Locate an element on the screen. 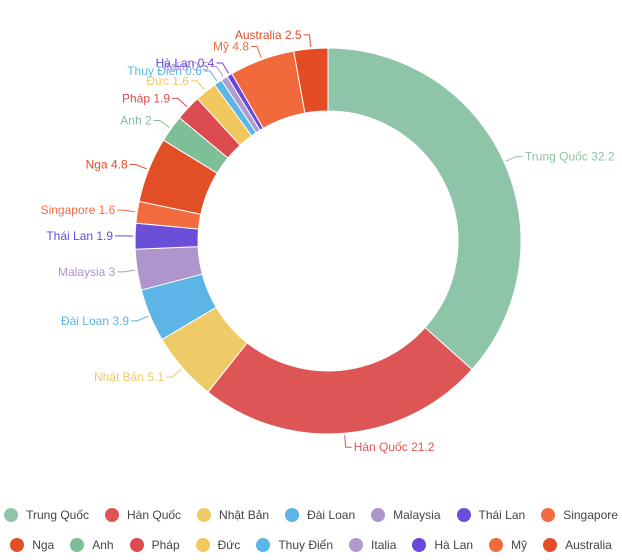 The width and height of the screenshot is (622, 560). data-label: Pháp 1.9 is located at coordinates (146, 98).